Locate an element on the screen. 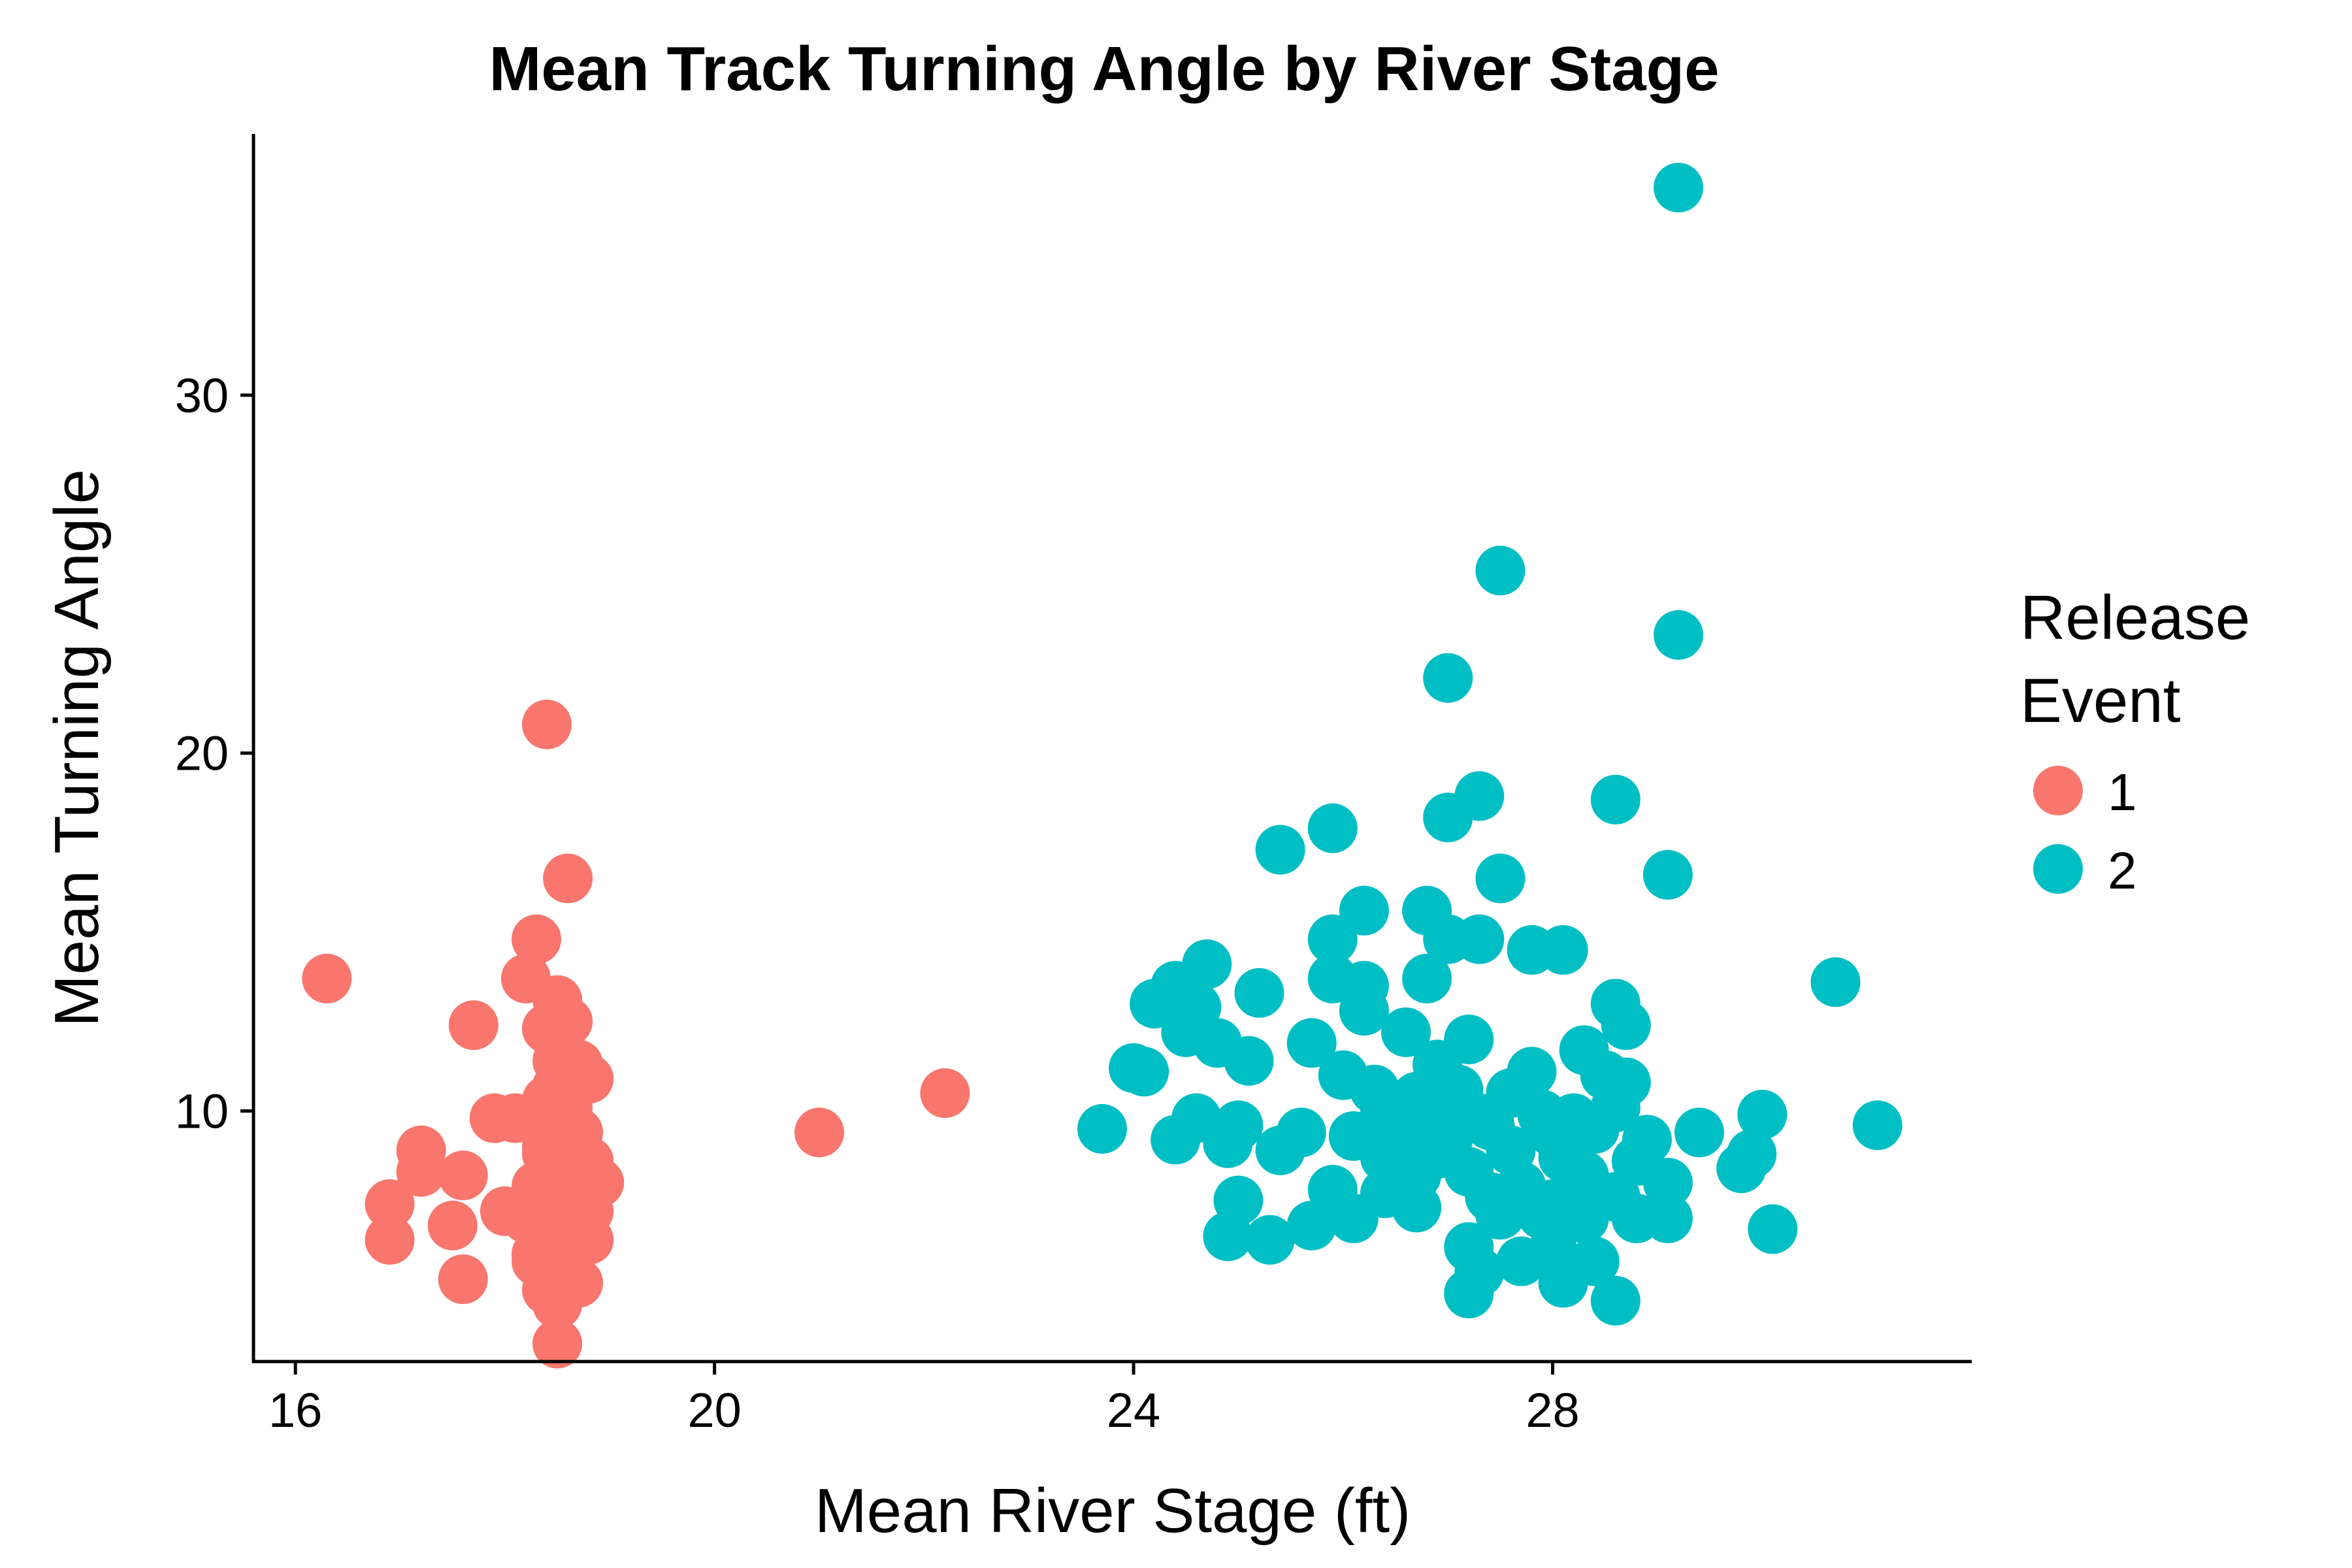 The height and width of the screenshot is (1568, 2352). chart-title: Mean Track Turning Angle by River Stage is located at coordinates (1104, 69).